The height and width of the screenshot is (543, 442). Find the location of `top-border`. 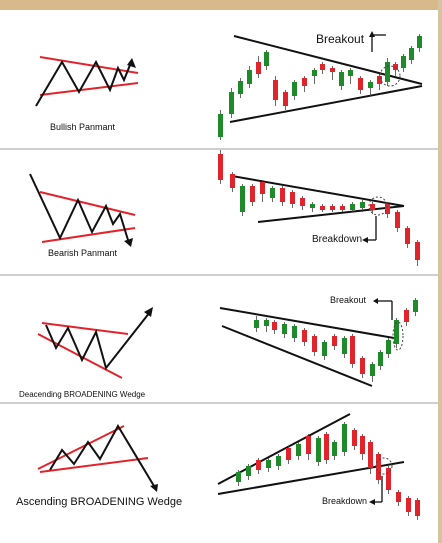

top-border is located at coordinates (221, 5).